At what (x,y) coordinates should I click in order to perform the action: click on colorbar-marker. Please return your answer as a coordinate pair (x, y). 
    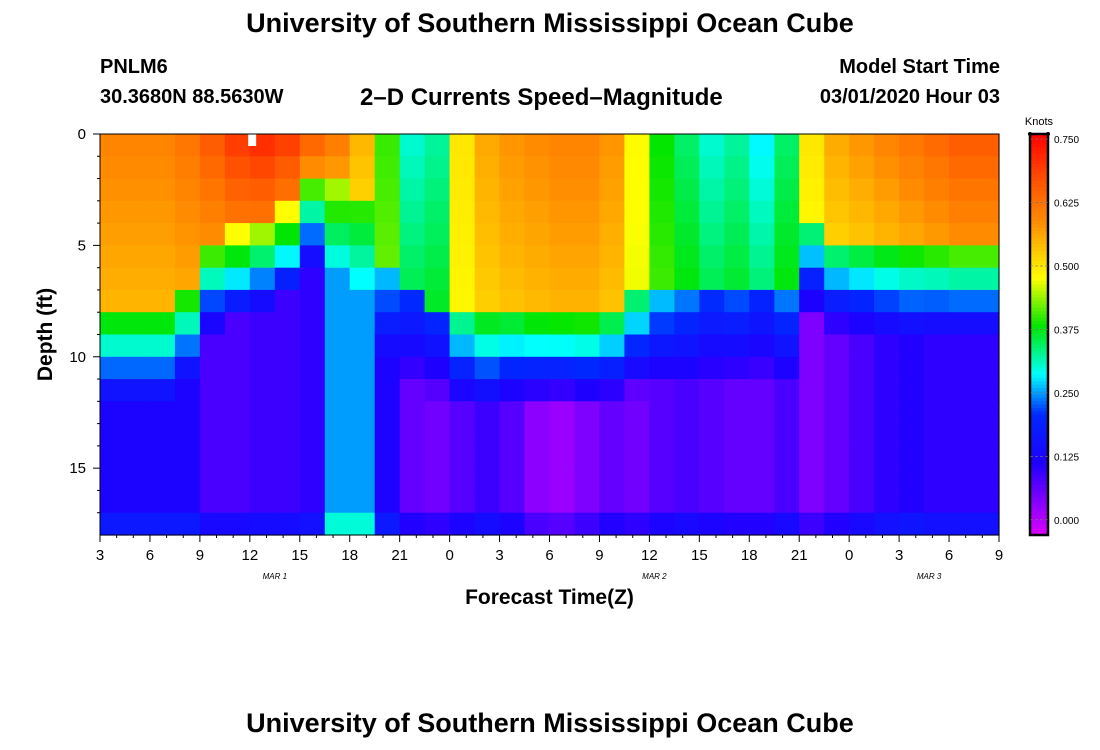
    Looking at the image, I should click on (1048, 134).